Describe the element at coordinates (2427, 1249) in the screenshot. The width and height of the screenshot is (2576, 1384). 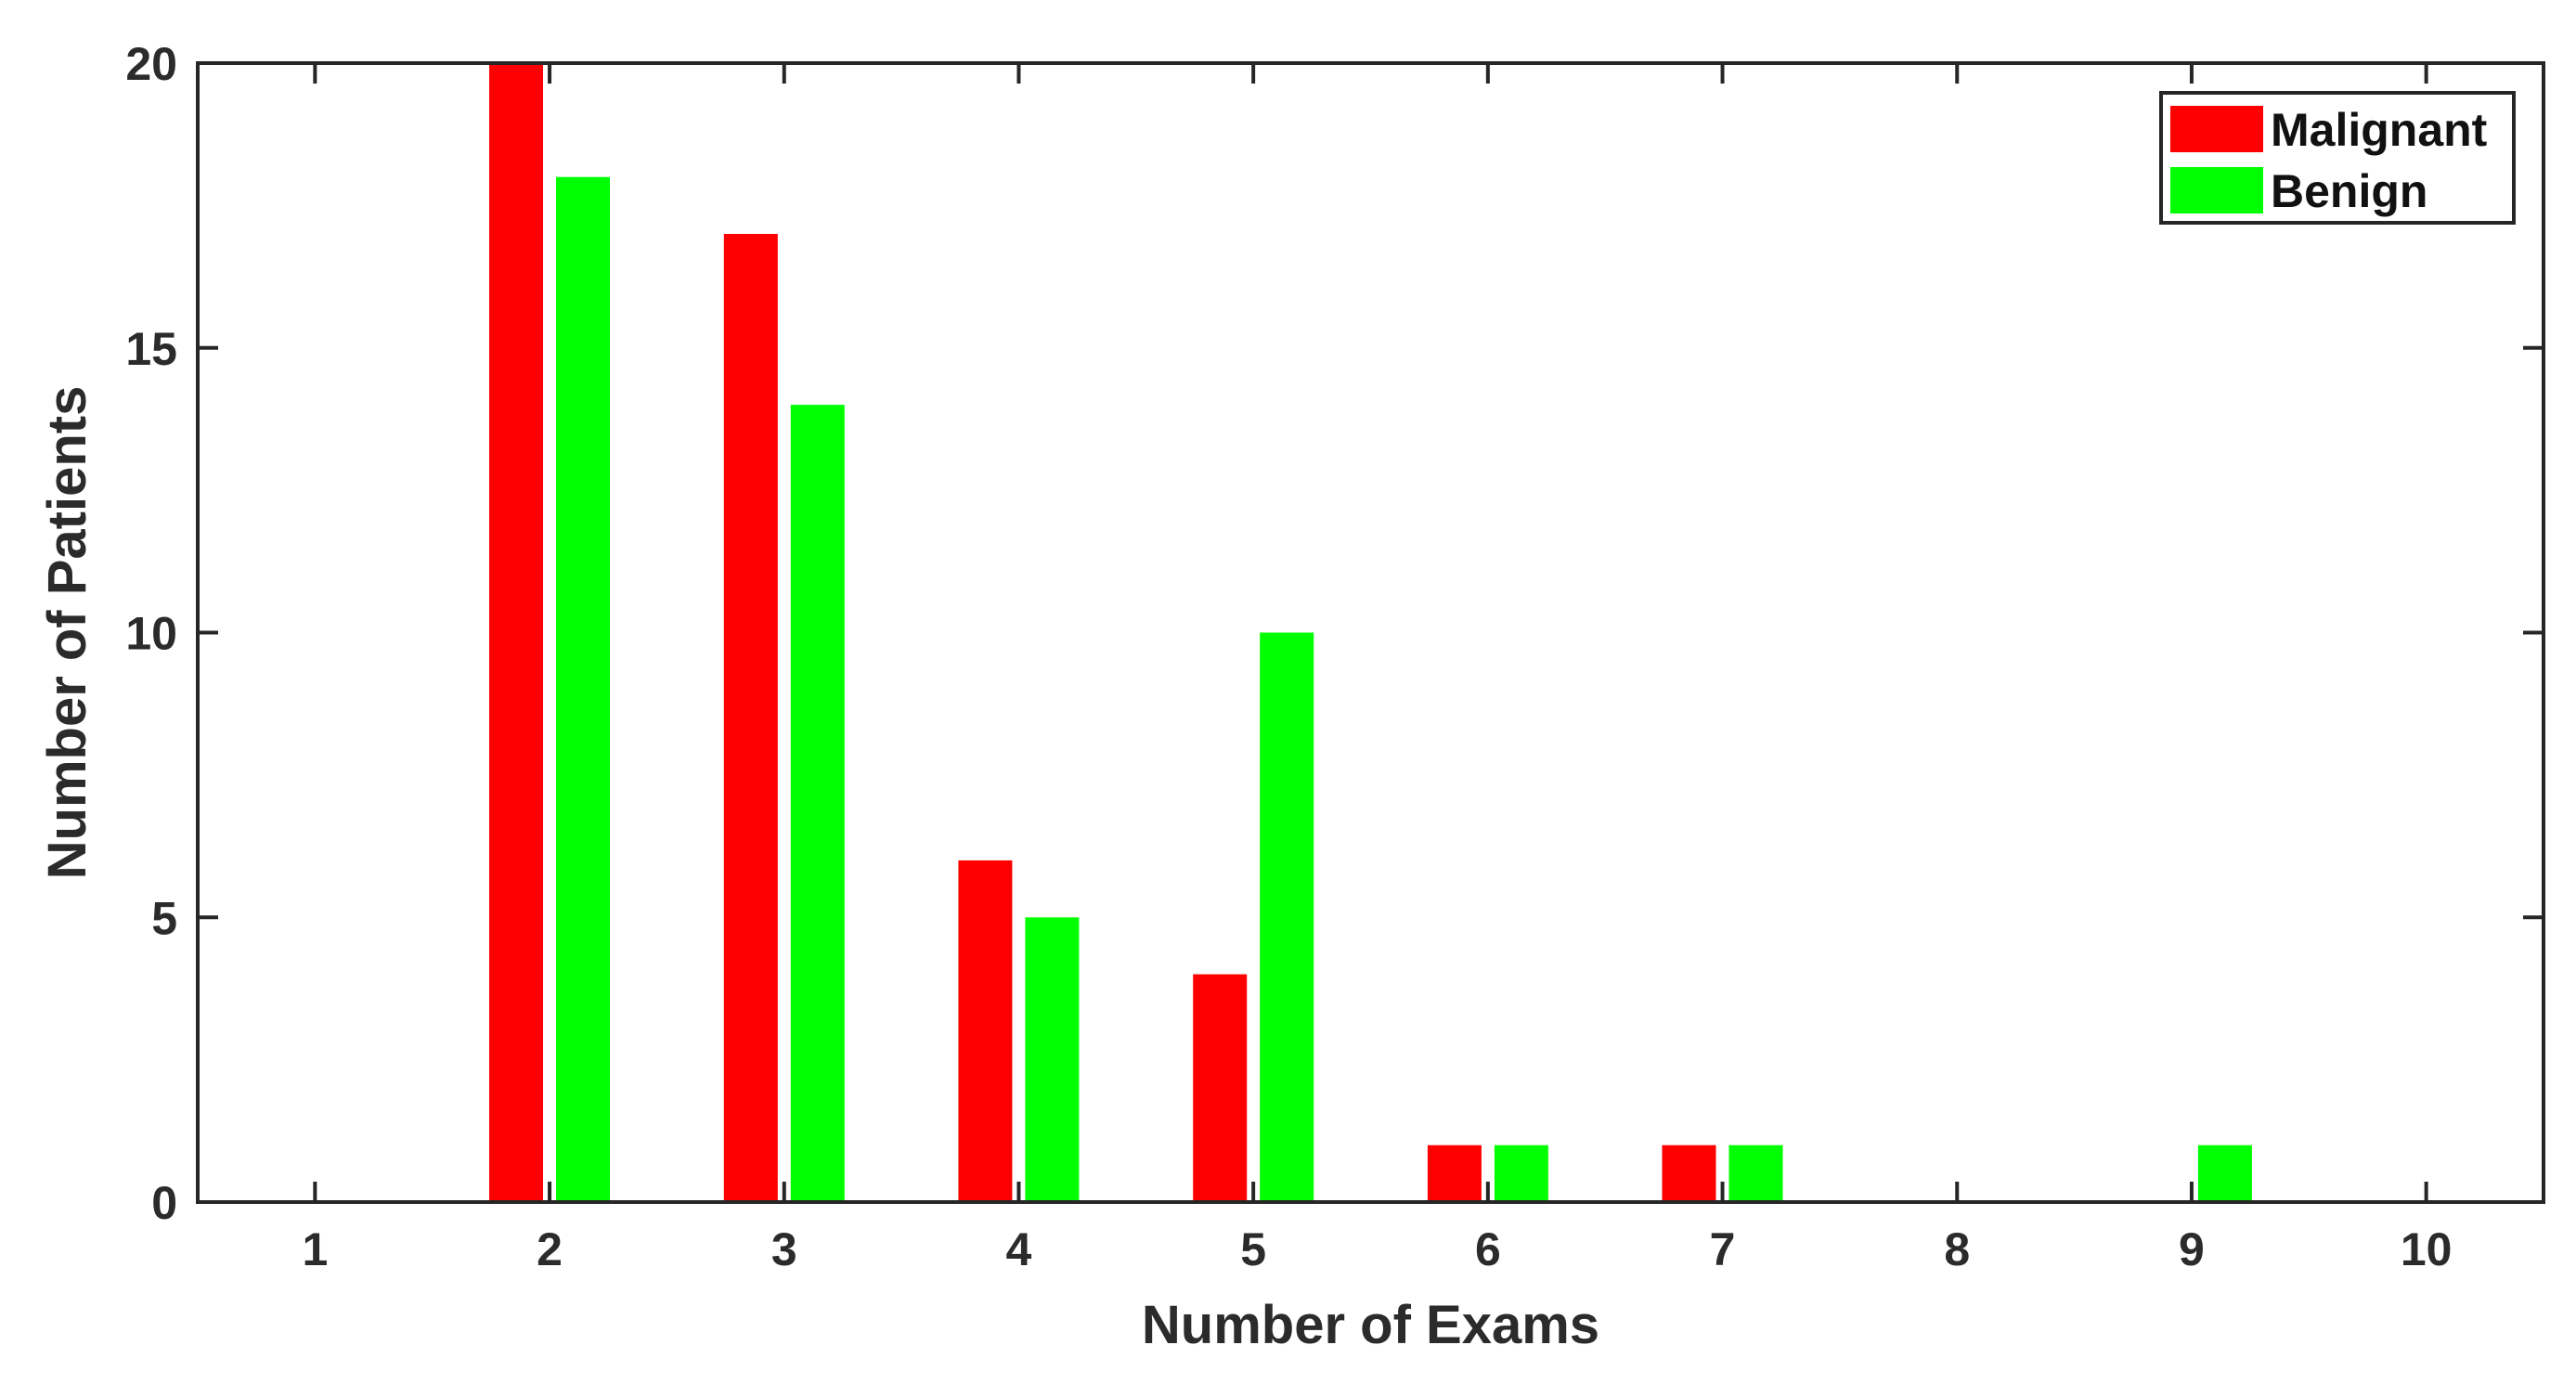
I see `x-tick-label-10: 10` at that location.